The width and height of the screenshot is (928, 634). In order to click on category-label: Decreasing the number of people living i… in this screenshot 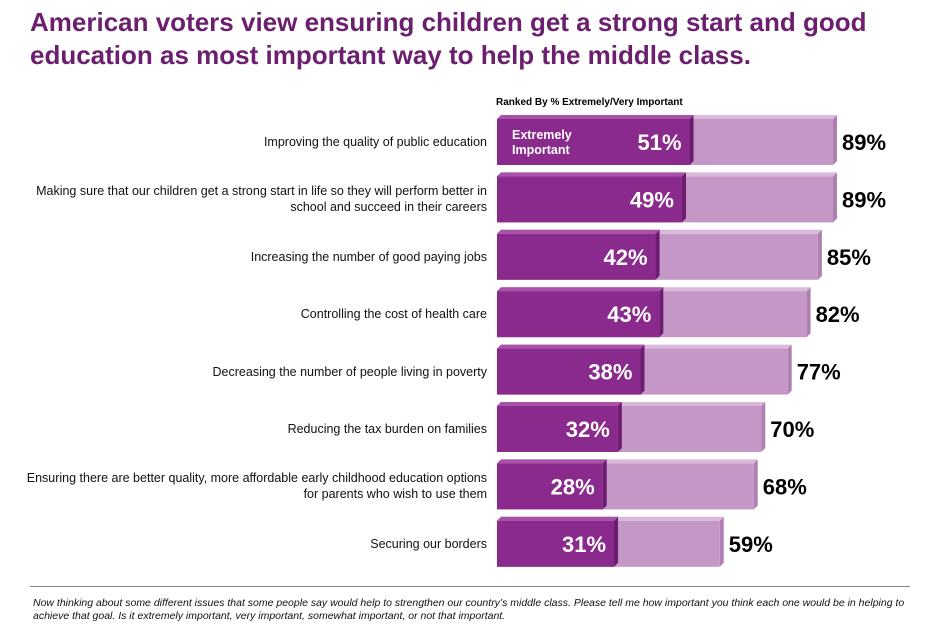, I will do `click(349, 371)`.